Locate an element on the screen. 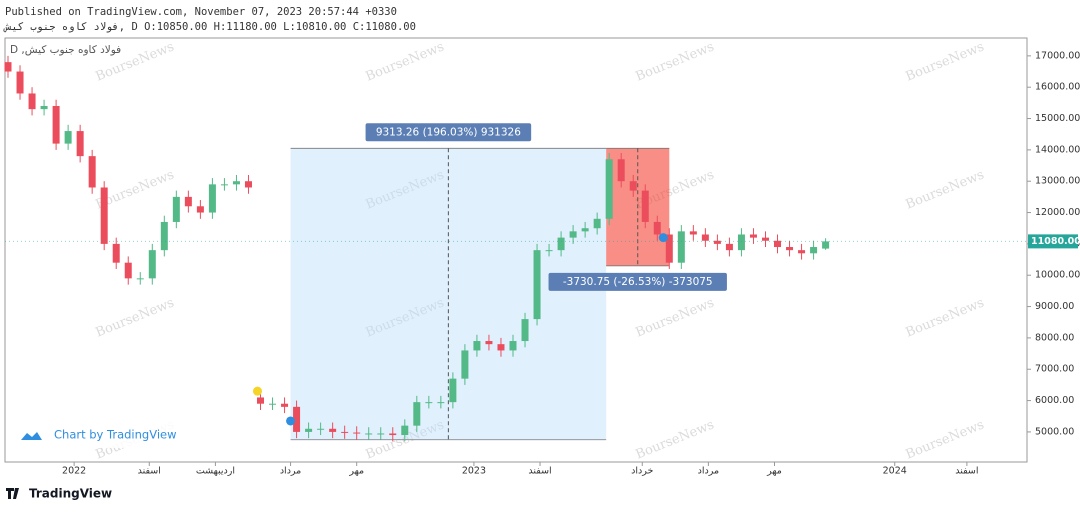  credit-badge: Chart by TradingView is located at coordinates (95, 434).